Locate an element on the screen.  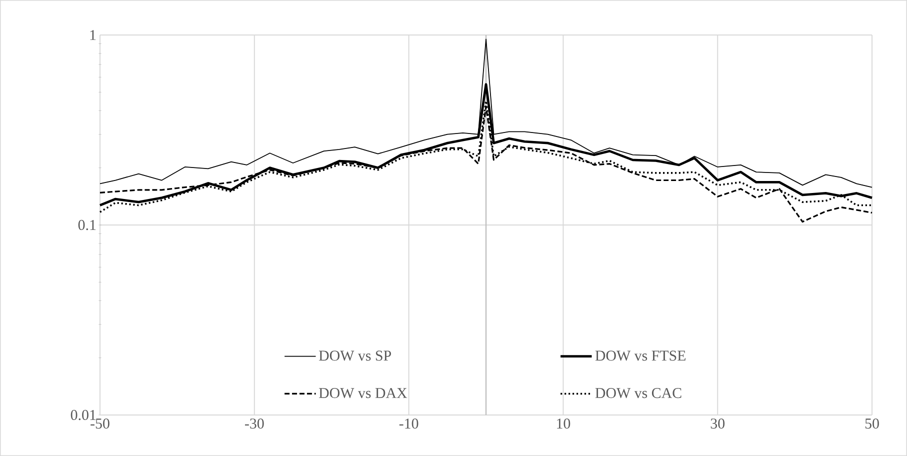
x-tick-label: 10 is located at coordinates (563, 423).